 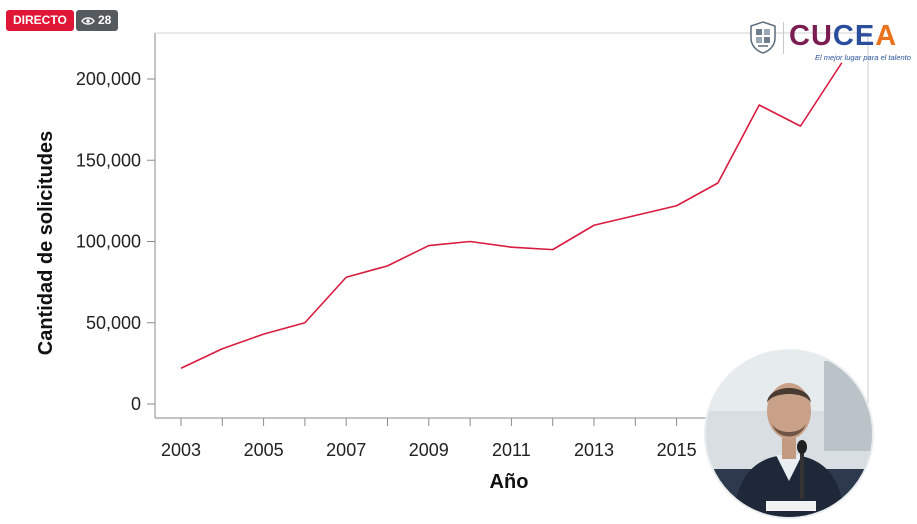 I want to click on brand-wordmark: CUCEA, so click(x=843, y=36).